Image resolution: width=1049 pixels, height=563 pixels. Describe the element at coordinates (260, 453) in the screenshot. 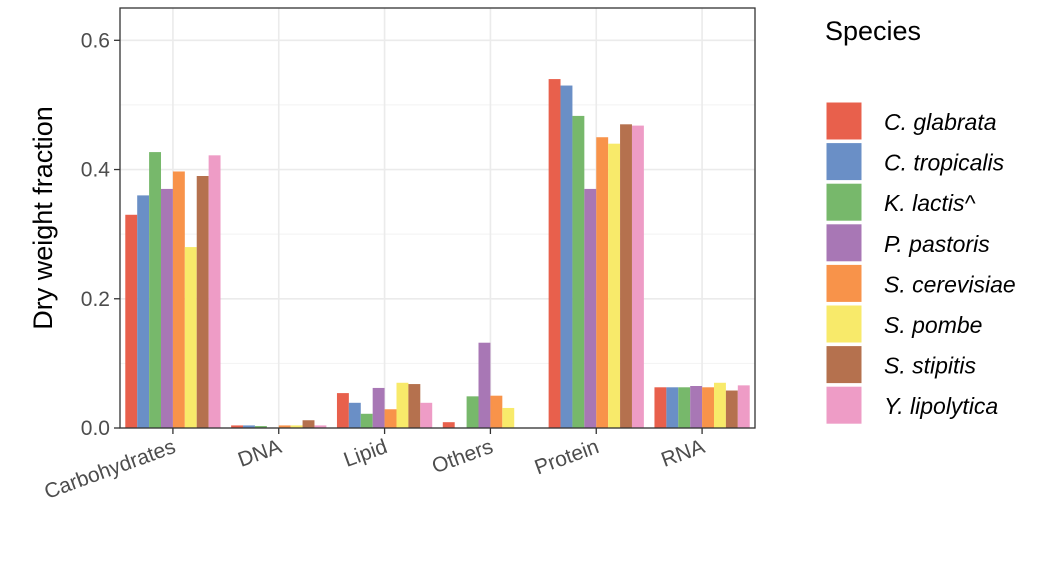

I see `x-tick-label: DNA` at that location.